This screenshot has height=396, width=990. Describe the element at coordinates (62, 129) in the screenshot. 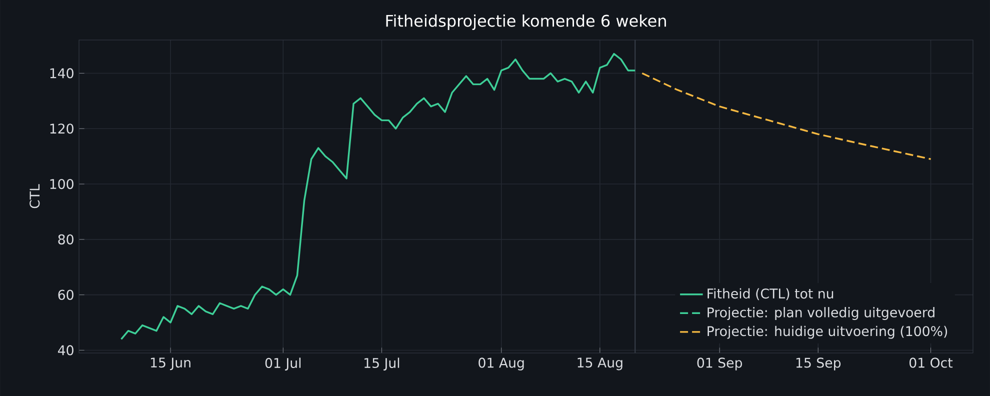

I see `y-tick-label: 120` at that location.